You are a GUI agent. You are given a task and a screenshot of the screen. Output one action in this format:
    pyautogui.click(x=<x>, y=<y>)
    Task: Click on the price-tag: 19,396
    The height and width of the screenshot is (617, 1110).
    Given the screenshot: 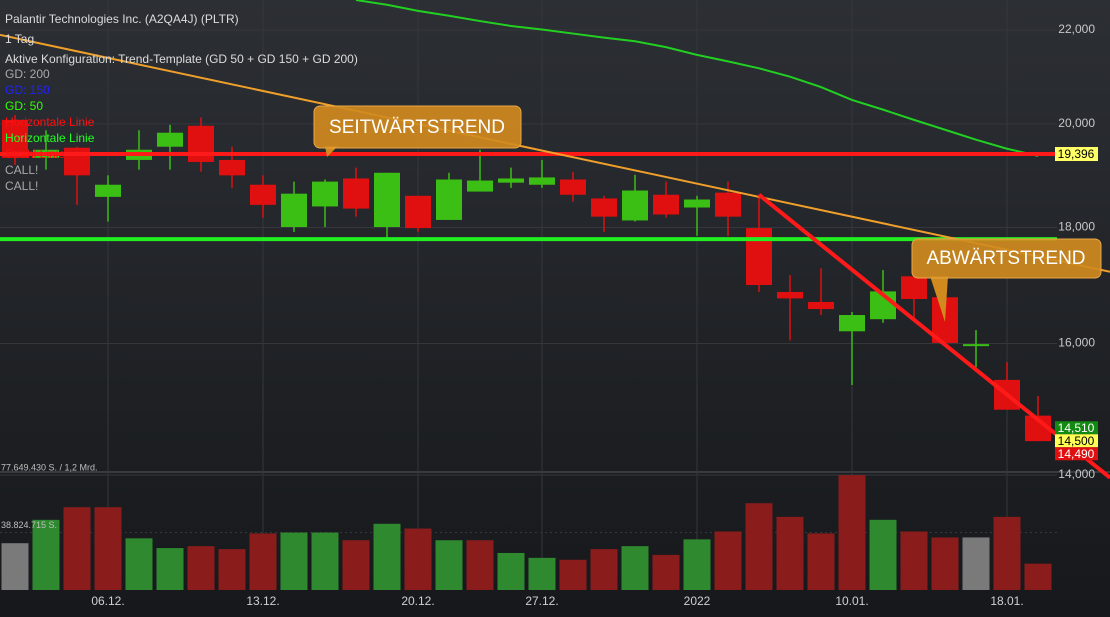 What is the action you would take?
    pyautogui.click(x=1076, y=154)
    